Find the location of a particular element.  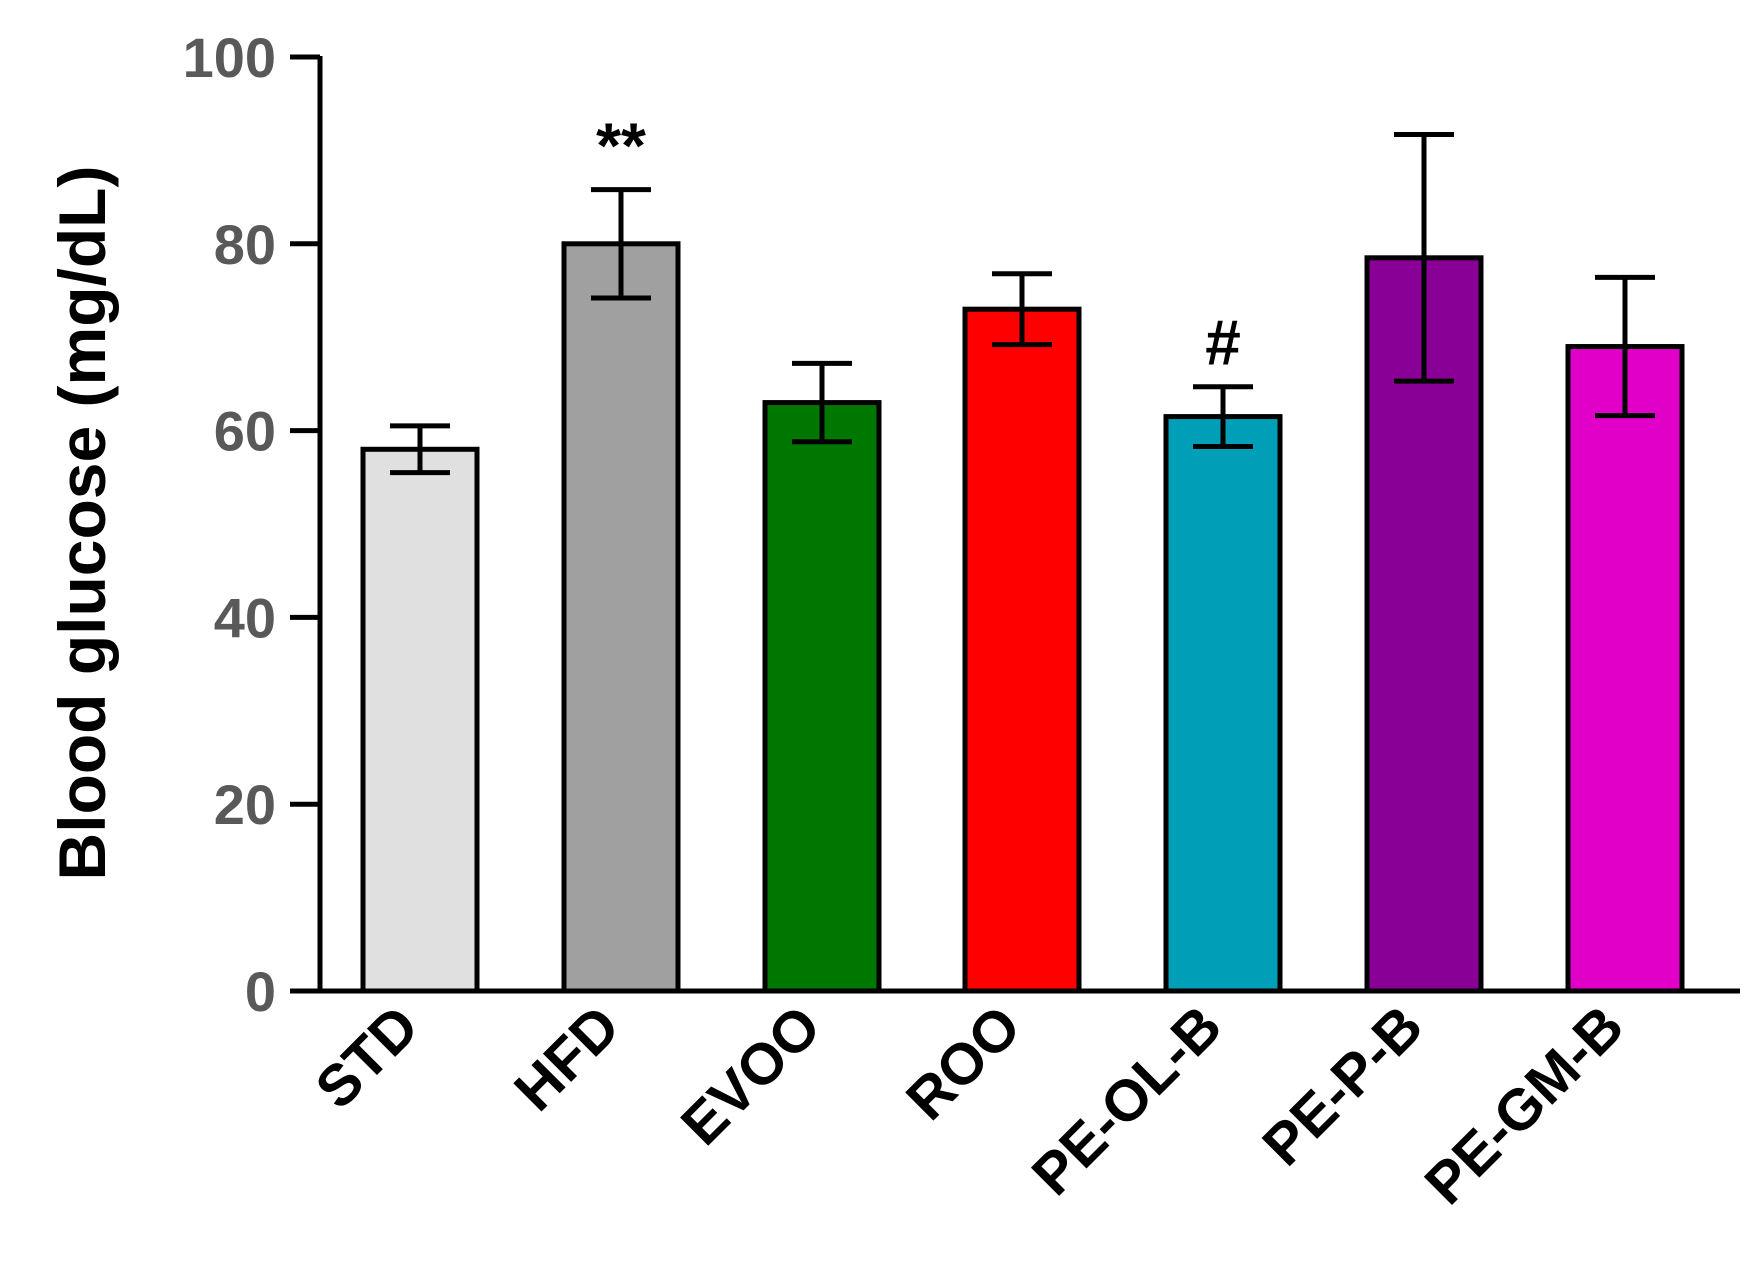

x-tick-label: EVOO is located at coordinates (751, 1075).